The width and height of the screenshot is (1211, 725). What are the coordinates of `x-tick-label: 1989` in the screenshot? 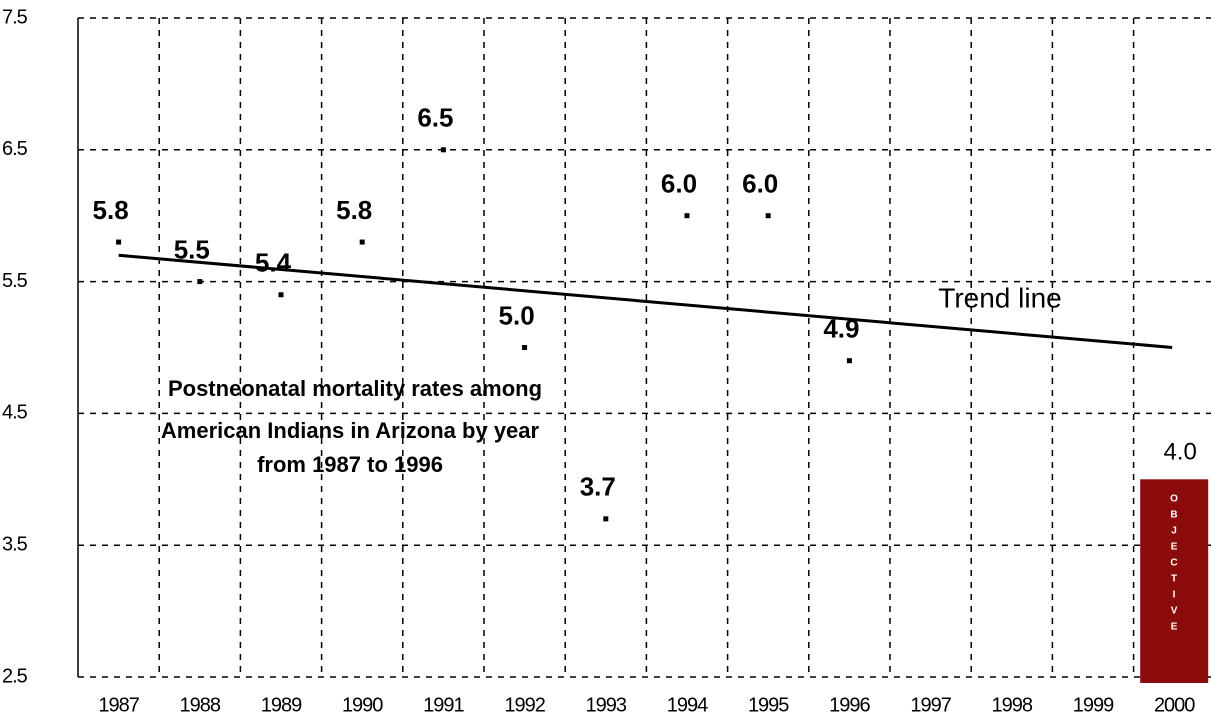 It's located at (281, 705).